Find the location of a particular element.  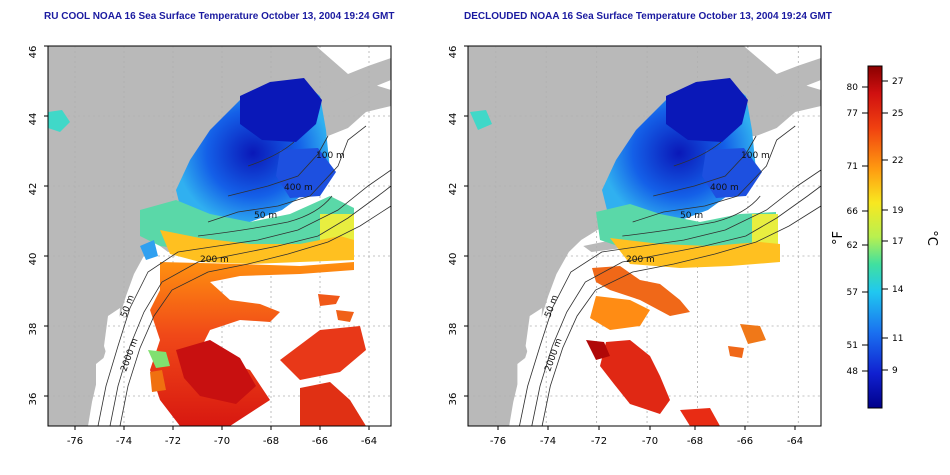

right-lon-66: -66 is located at coordinates (745, 441).